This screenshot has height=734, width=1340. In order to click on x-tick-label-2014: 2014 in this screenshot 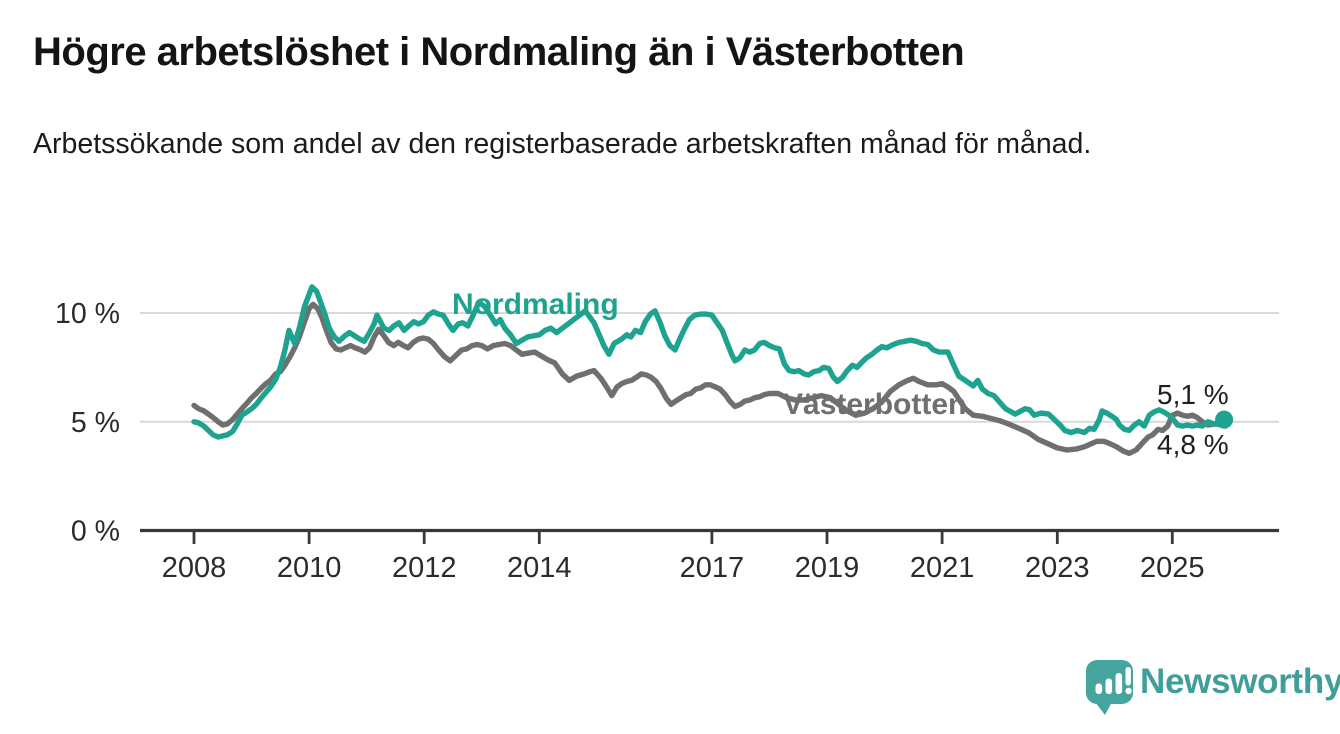, I will do `click(539, 568)`.